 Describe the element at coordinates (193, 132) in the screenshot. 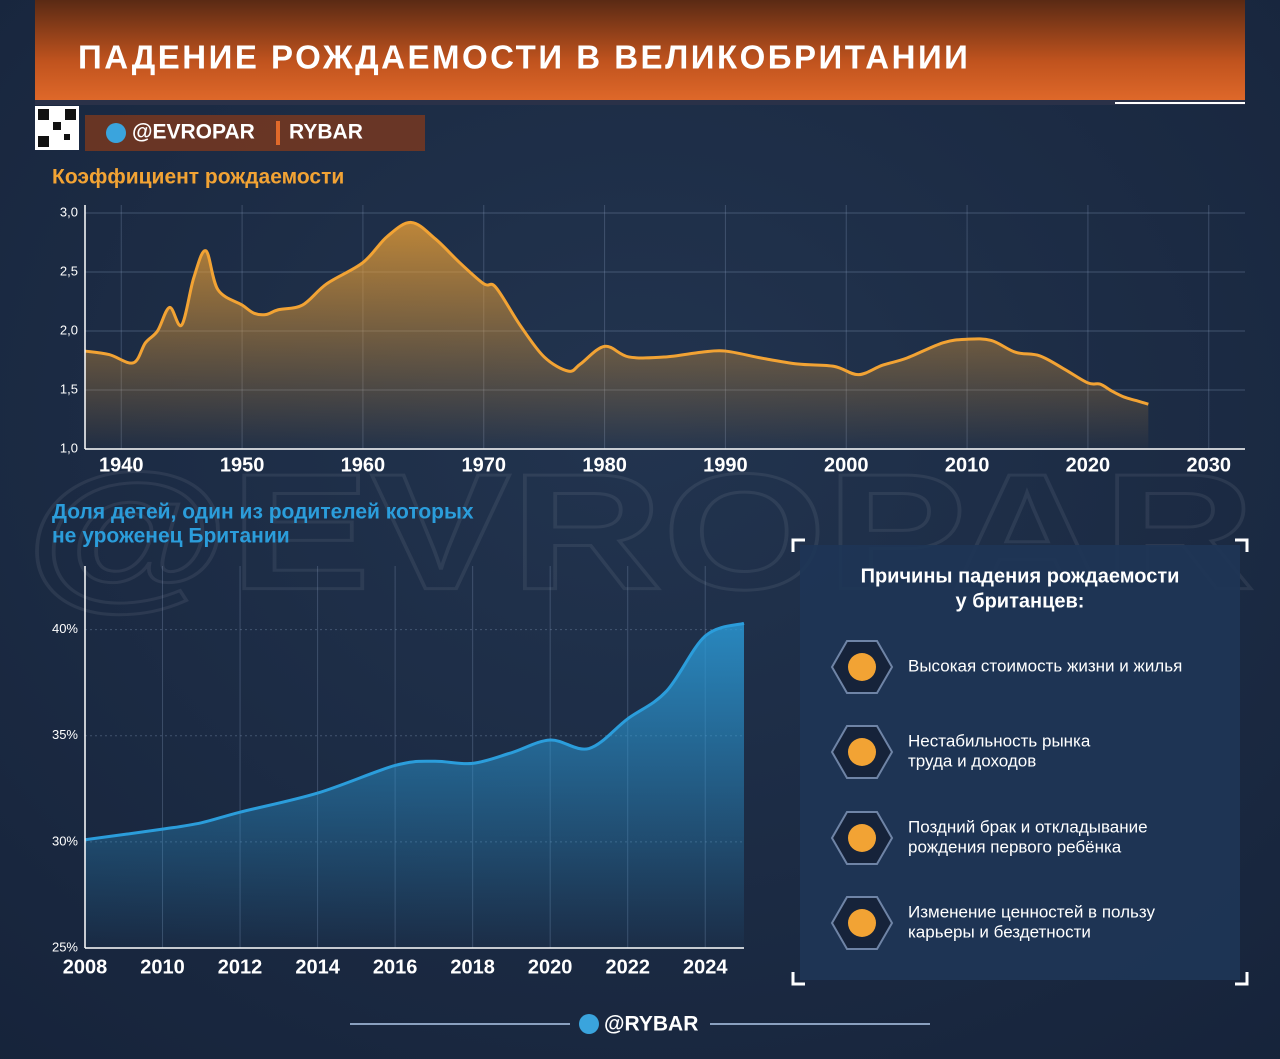

I see `handle: @EVROPAR` at that location.